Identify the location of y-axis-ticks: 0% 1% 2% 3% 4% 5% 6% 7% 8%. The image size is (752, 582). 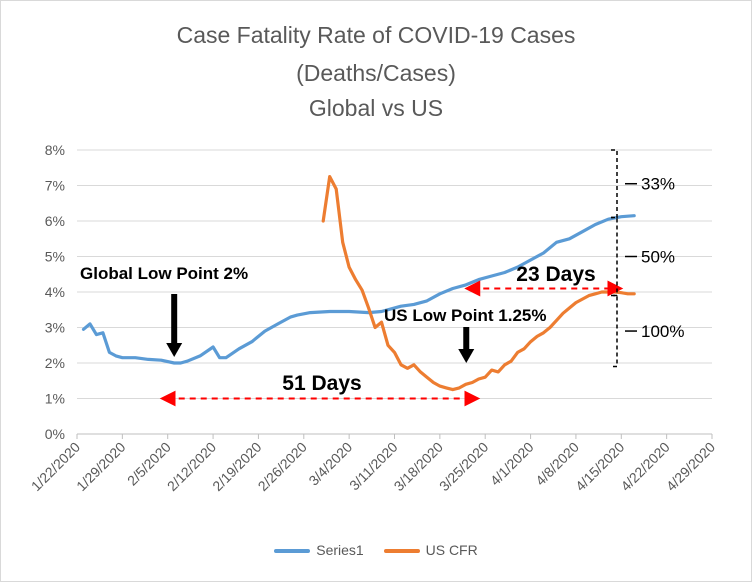
(55, 292).